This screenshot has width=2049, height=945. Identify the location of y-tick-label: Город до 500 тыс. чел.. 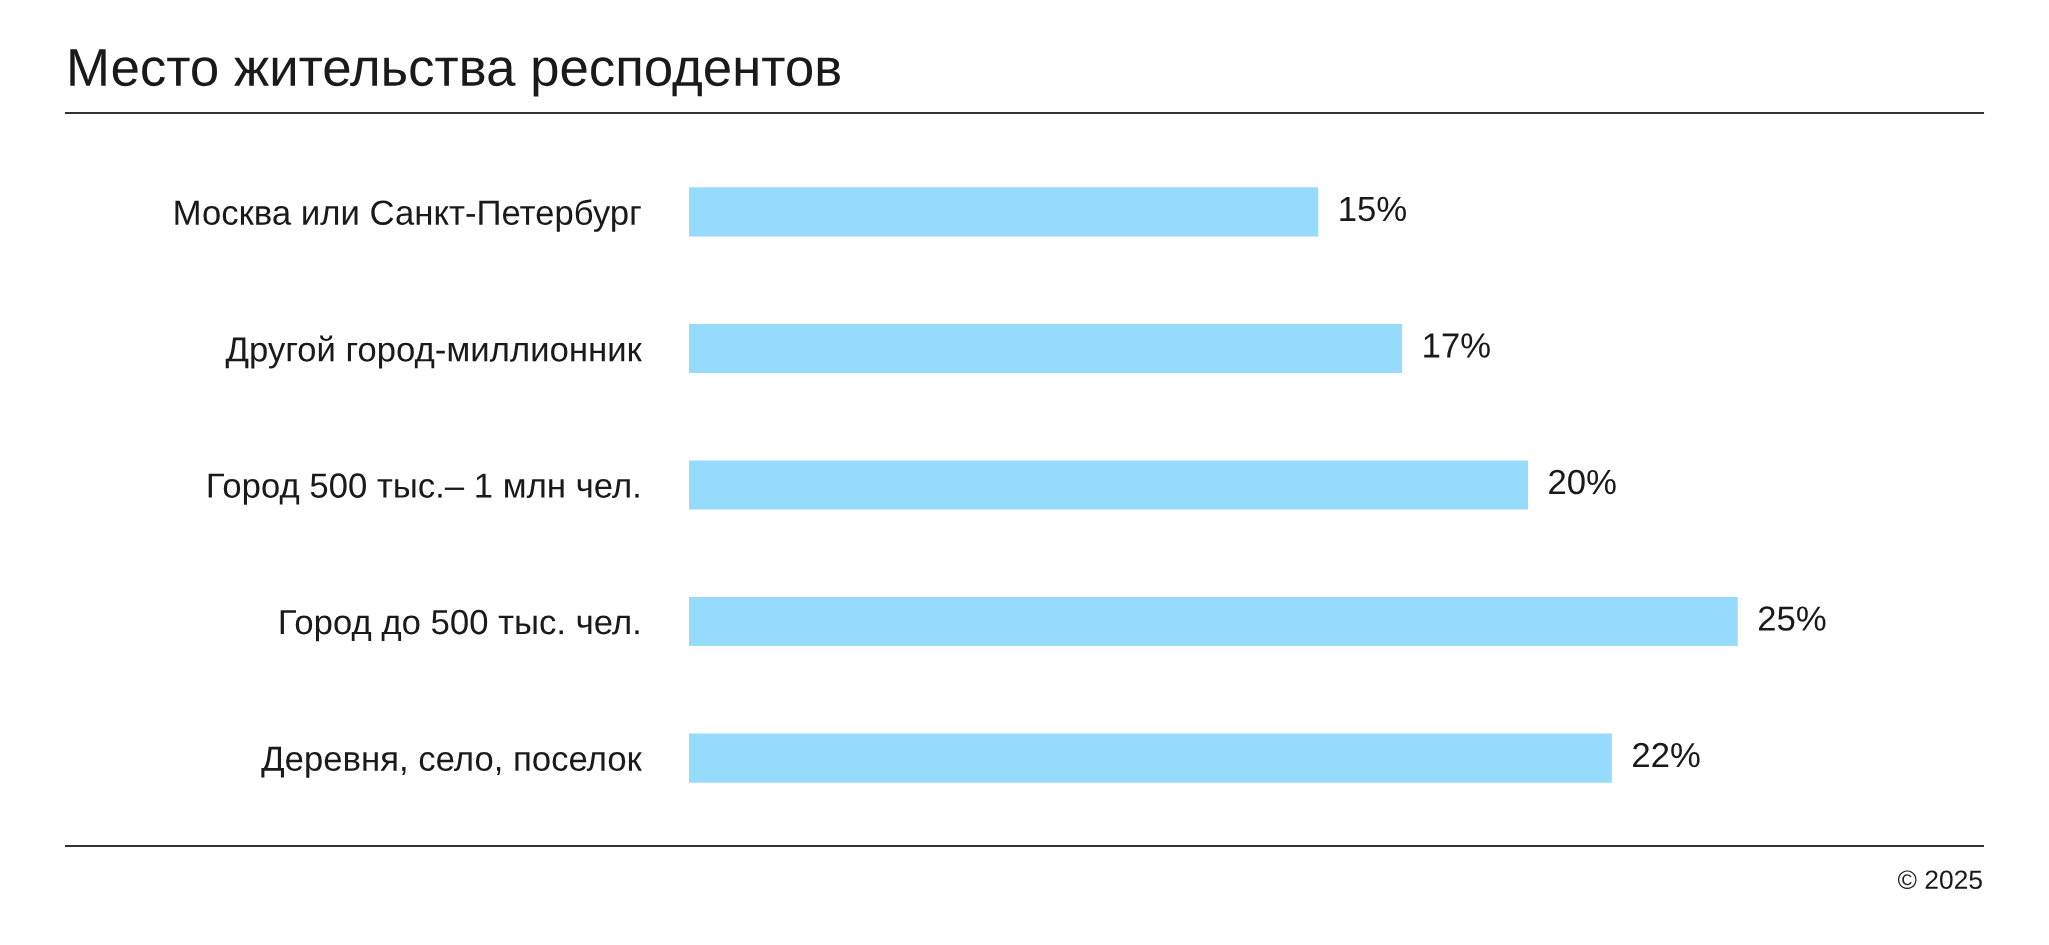
(459, 625).